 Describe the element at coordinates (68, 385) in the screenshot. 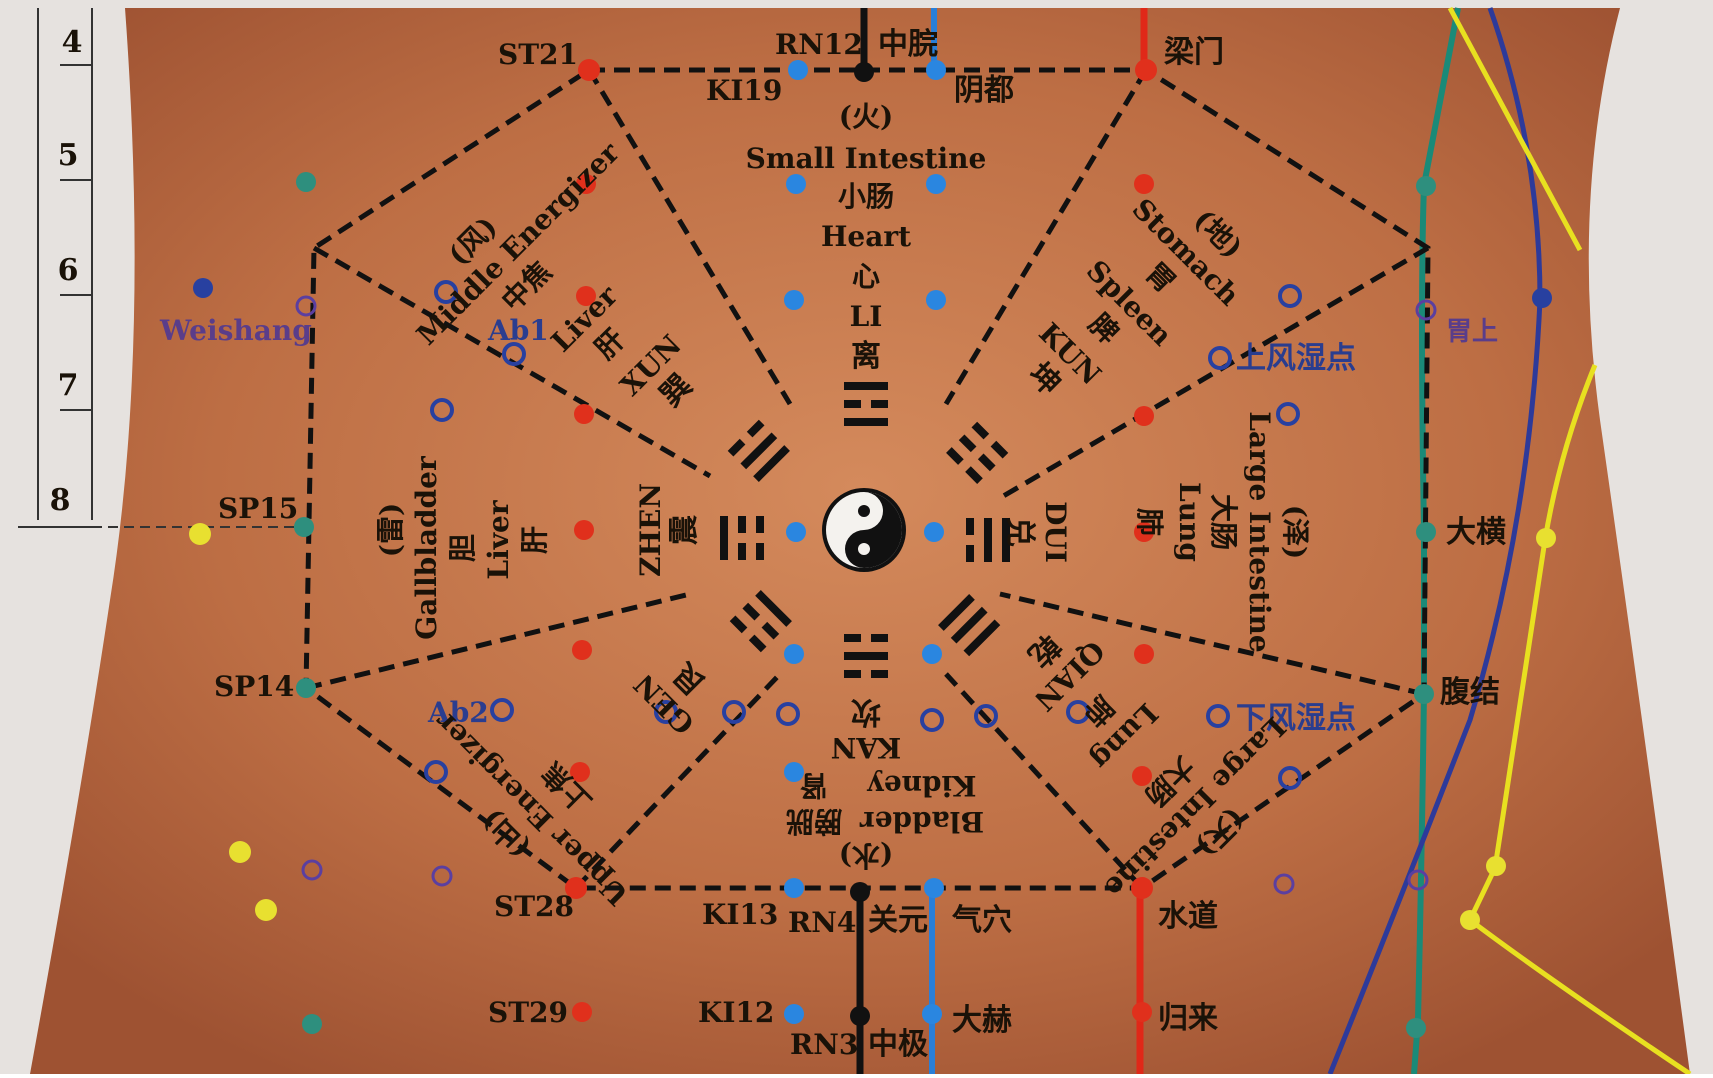

I see `ruler-tick-7: 7` at that location.